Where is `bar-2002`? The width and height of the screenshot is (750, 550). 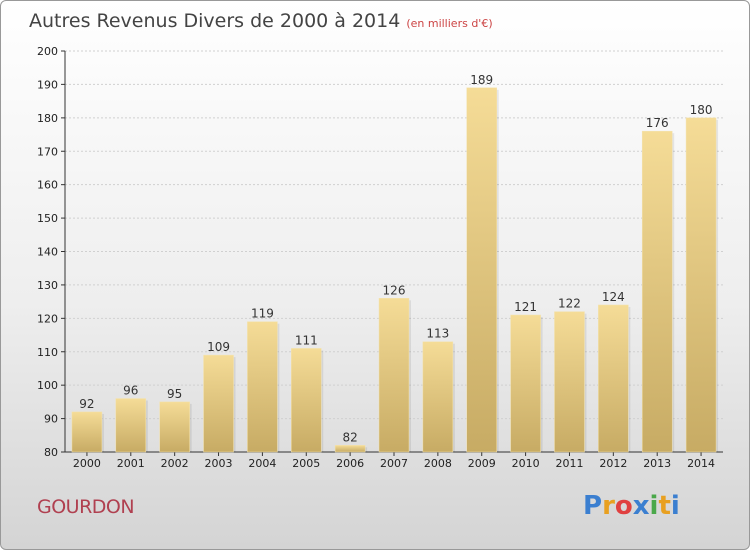
bar-2002 is located at coordinates (174, 427).